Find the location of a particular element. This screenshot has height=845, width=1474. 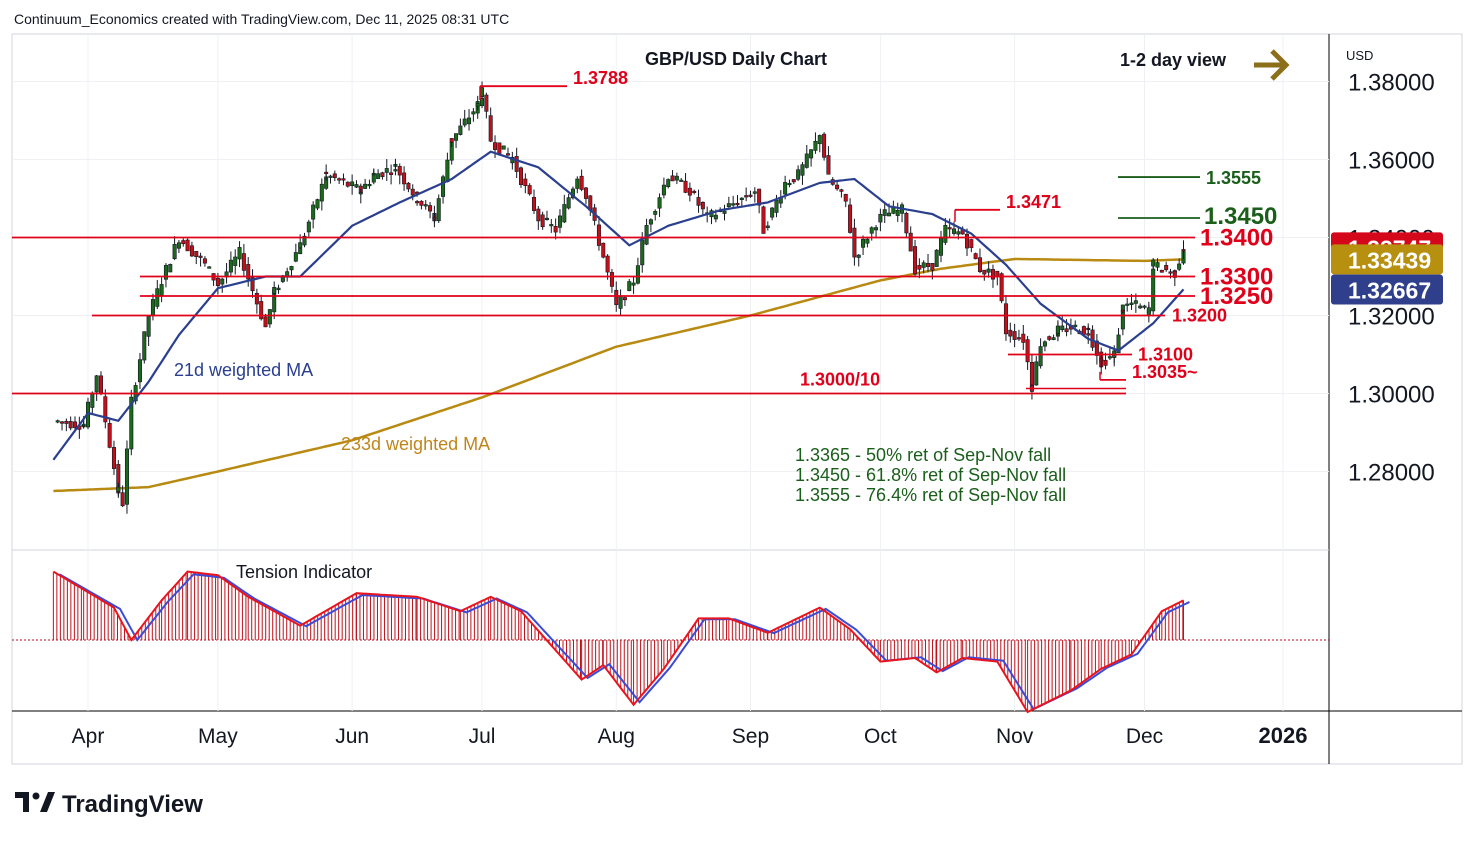

time-axis: Apr May Jun Jul Aug Sep Oct Nov Dec 2026 is located at coordinates (690, 735).